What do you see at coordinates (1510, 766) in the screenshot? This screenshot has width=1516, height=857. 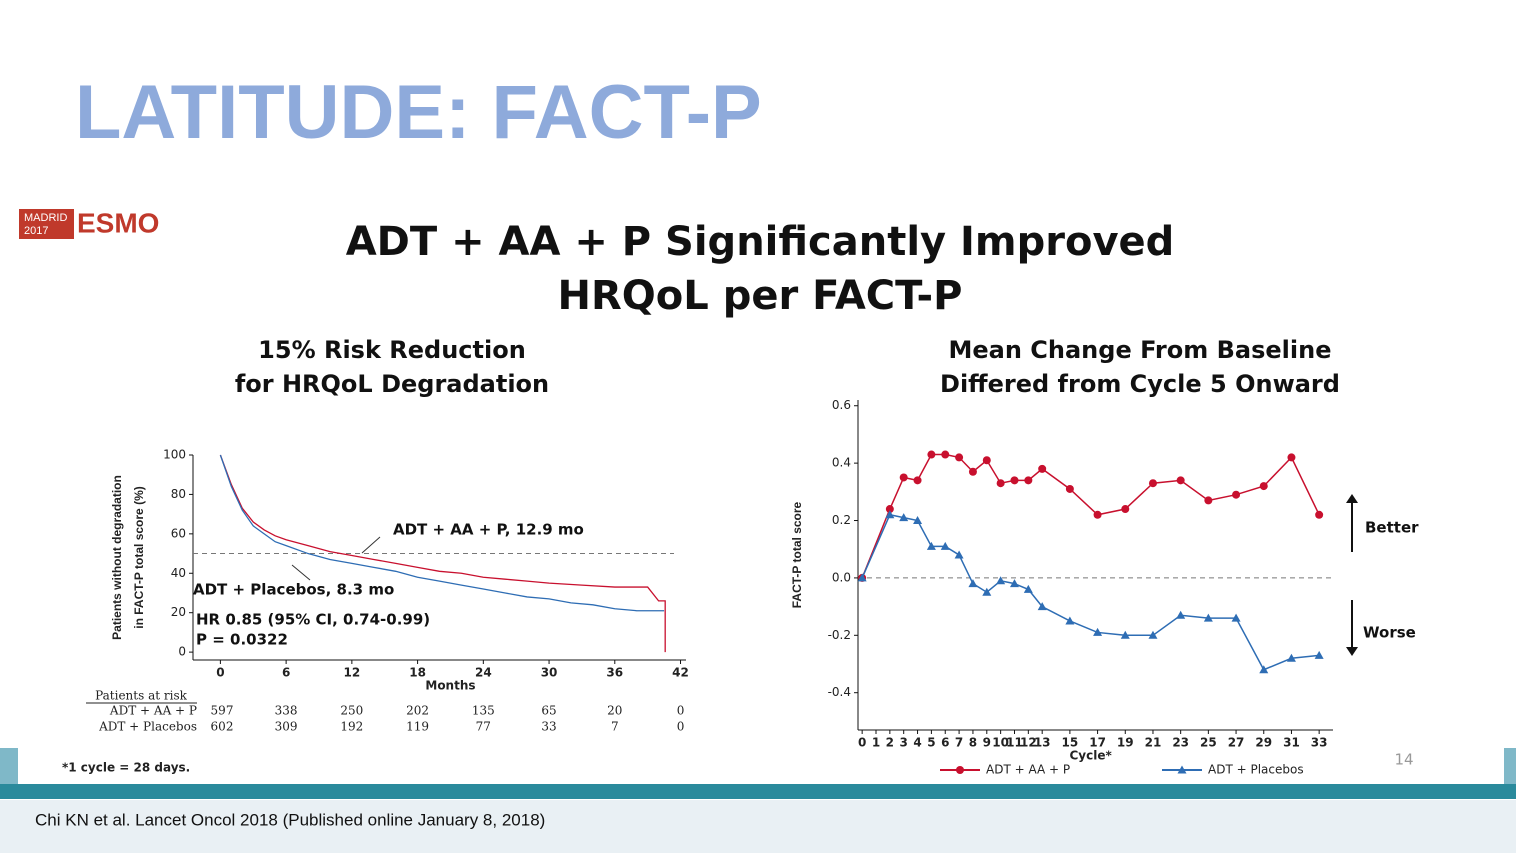 I see `right-band` at bounding box center [1510, 766].